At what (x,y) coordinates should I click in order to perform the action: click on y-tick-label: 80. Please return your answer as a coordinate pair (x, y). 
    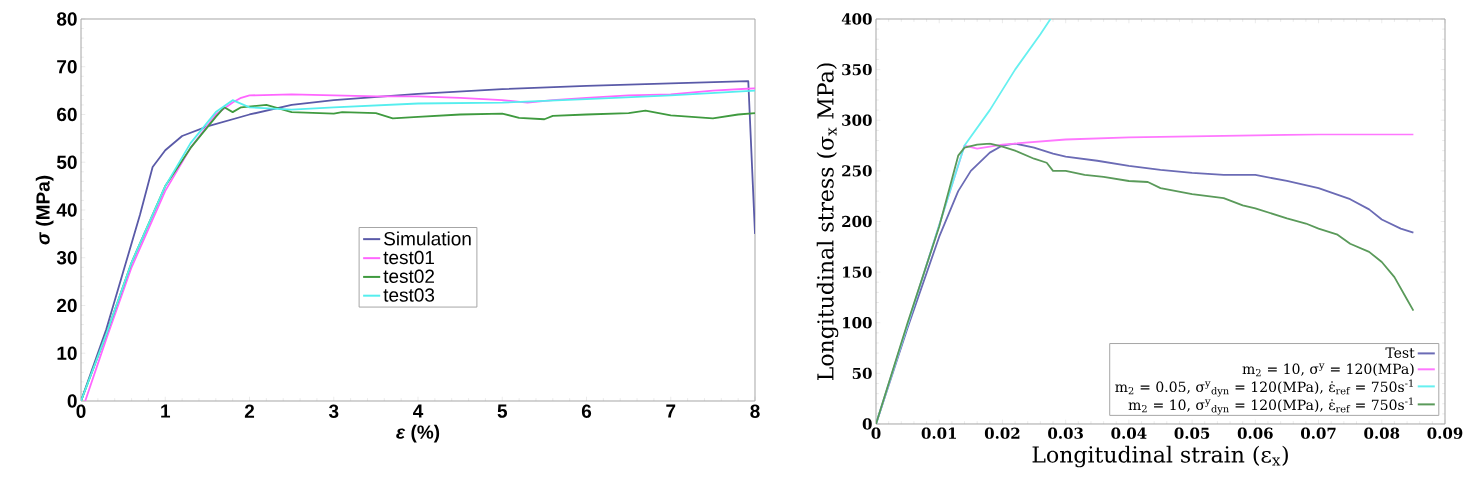
    Looking at the image, I should click on (66, 19).